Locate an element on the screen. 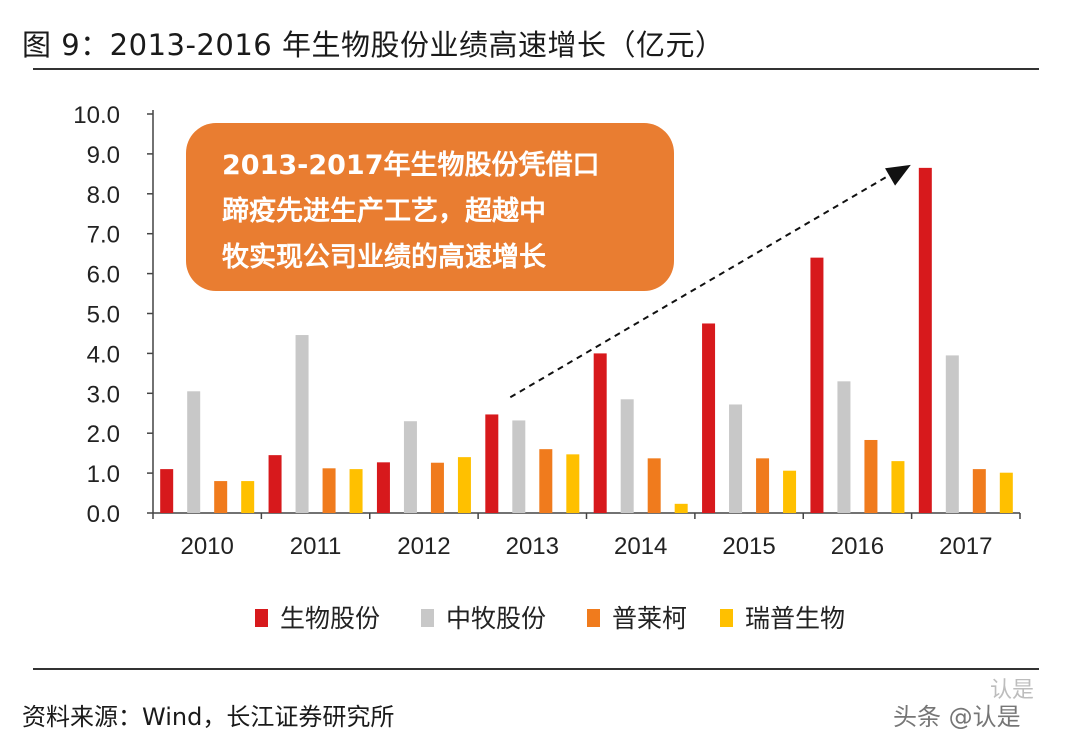 This screenshot has height=747, width=1080. y-tick-label: 3.0 is located at coordinates (103, 394).